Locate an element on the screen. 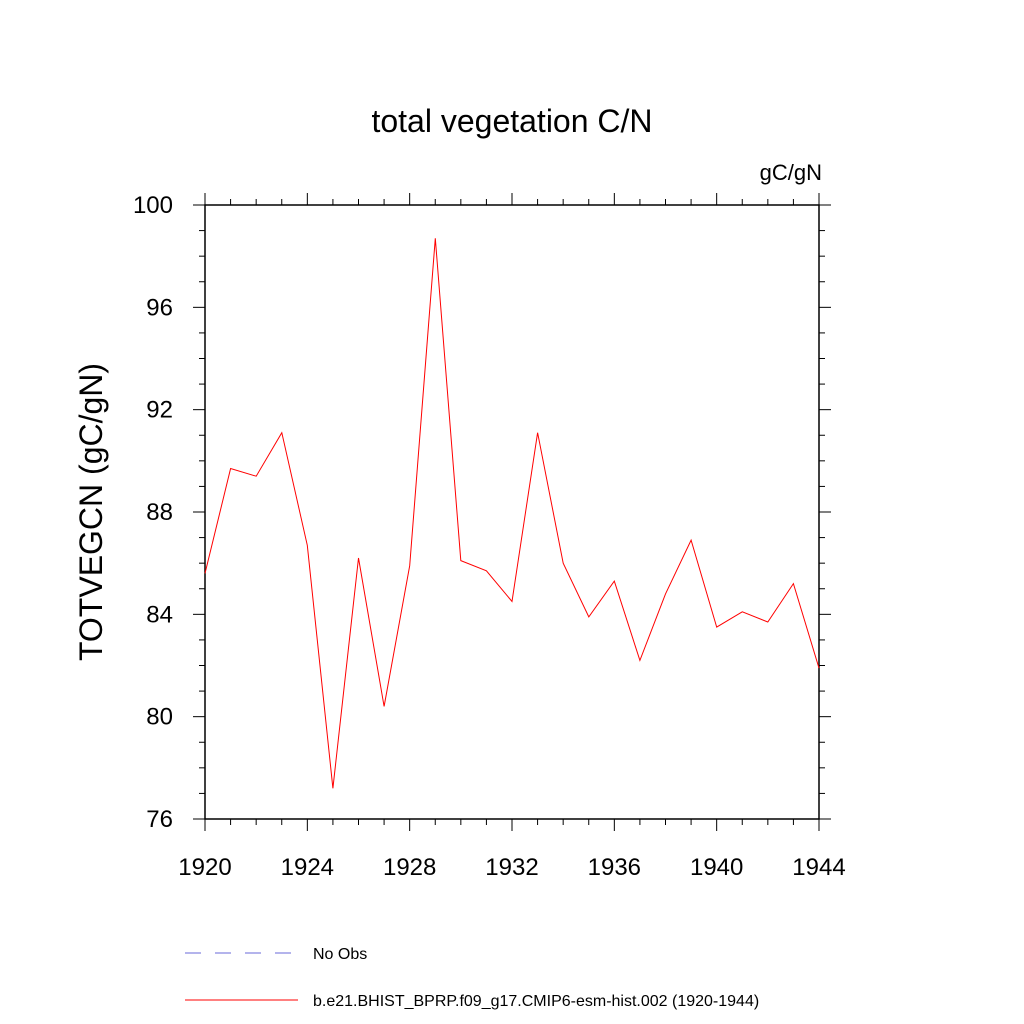 The height and width of the screenshot is (1024, 1024). chart-title: total vegetation C/N is located at coordinates (511, 121).